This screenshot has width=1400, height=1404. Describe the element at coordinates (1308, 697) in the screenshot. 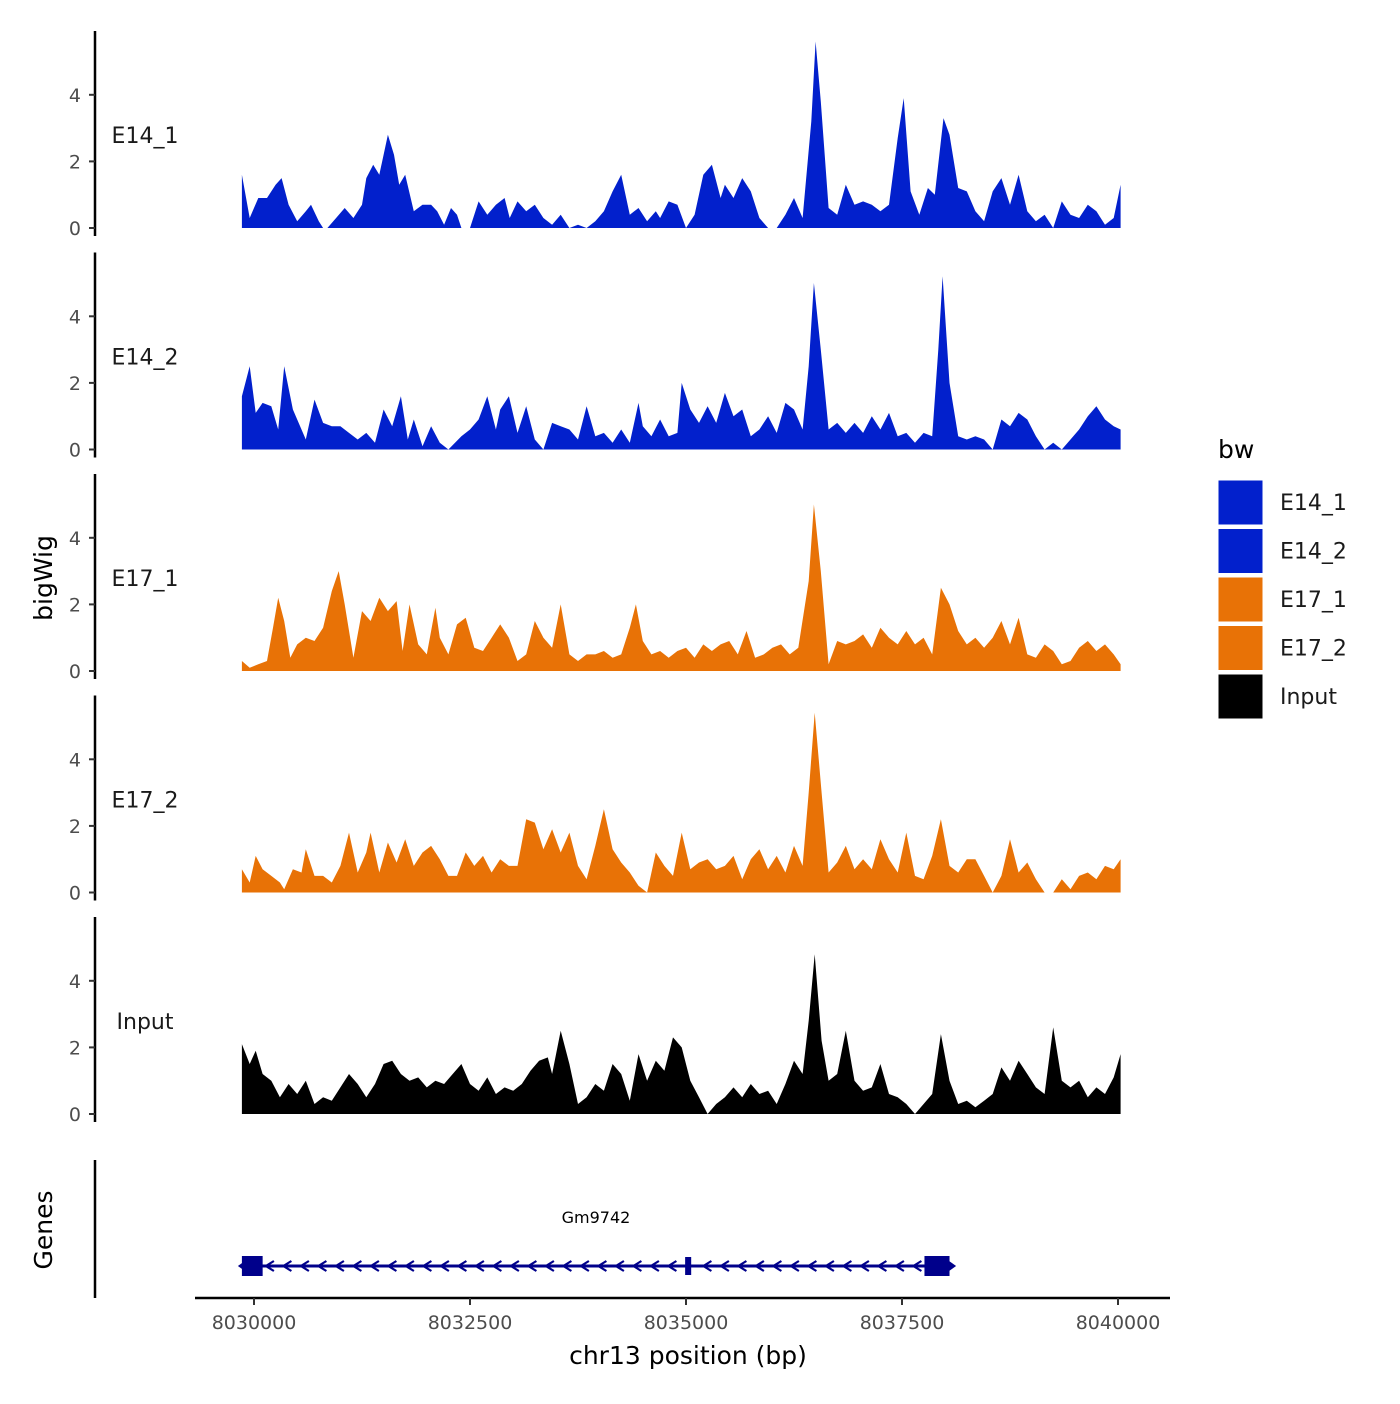

I see `legend-label-input: Input` at that location.